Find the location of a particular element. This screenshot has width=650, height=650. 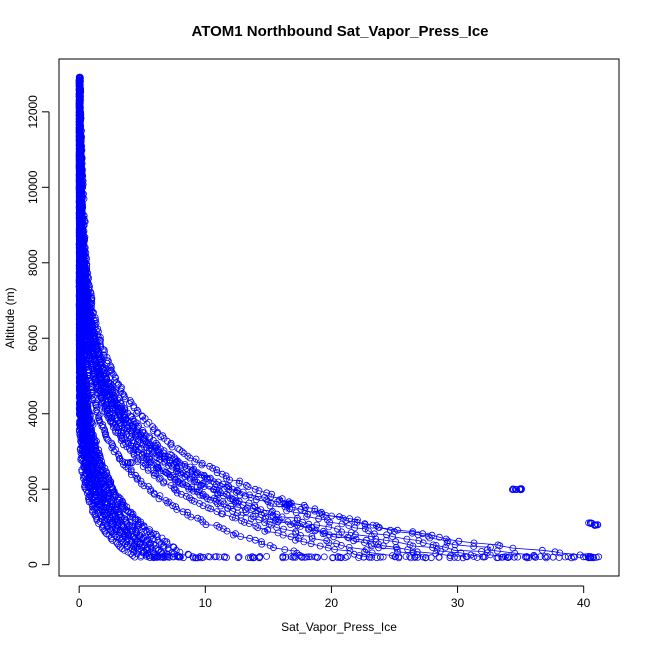

y-tick-label: 0 is located at coordinates (33, 564).